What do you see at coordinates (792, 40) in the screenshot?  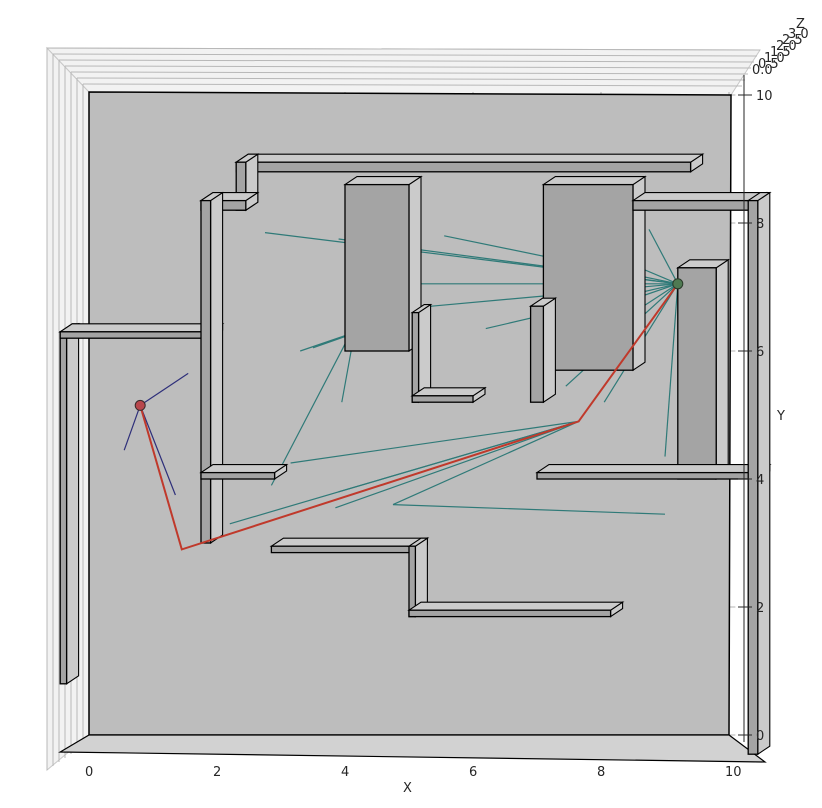 I see `z-tick-label: 2.5` at bounding box center [792, 40].